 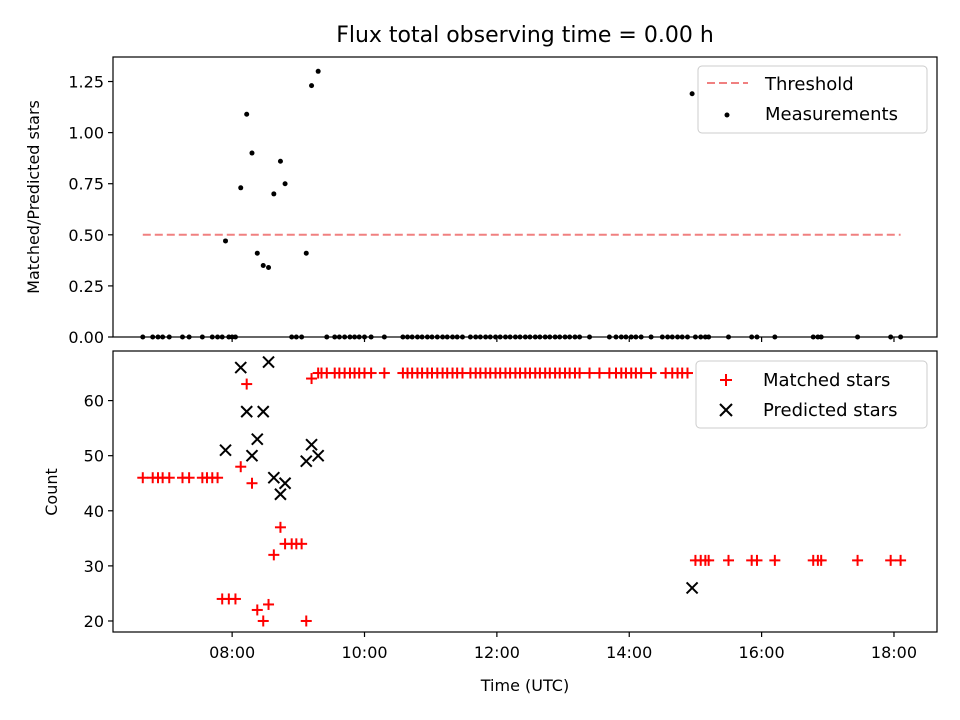 What do you see at coordinates (831, 114) in the screenshot?
I see `legend-measurements-label: Measurements` at bounding box center [831, 114].